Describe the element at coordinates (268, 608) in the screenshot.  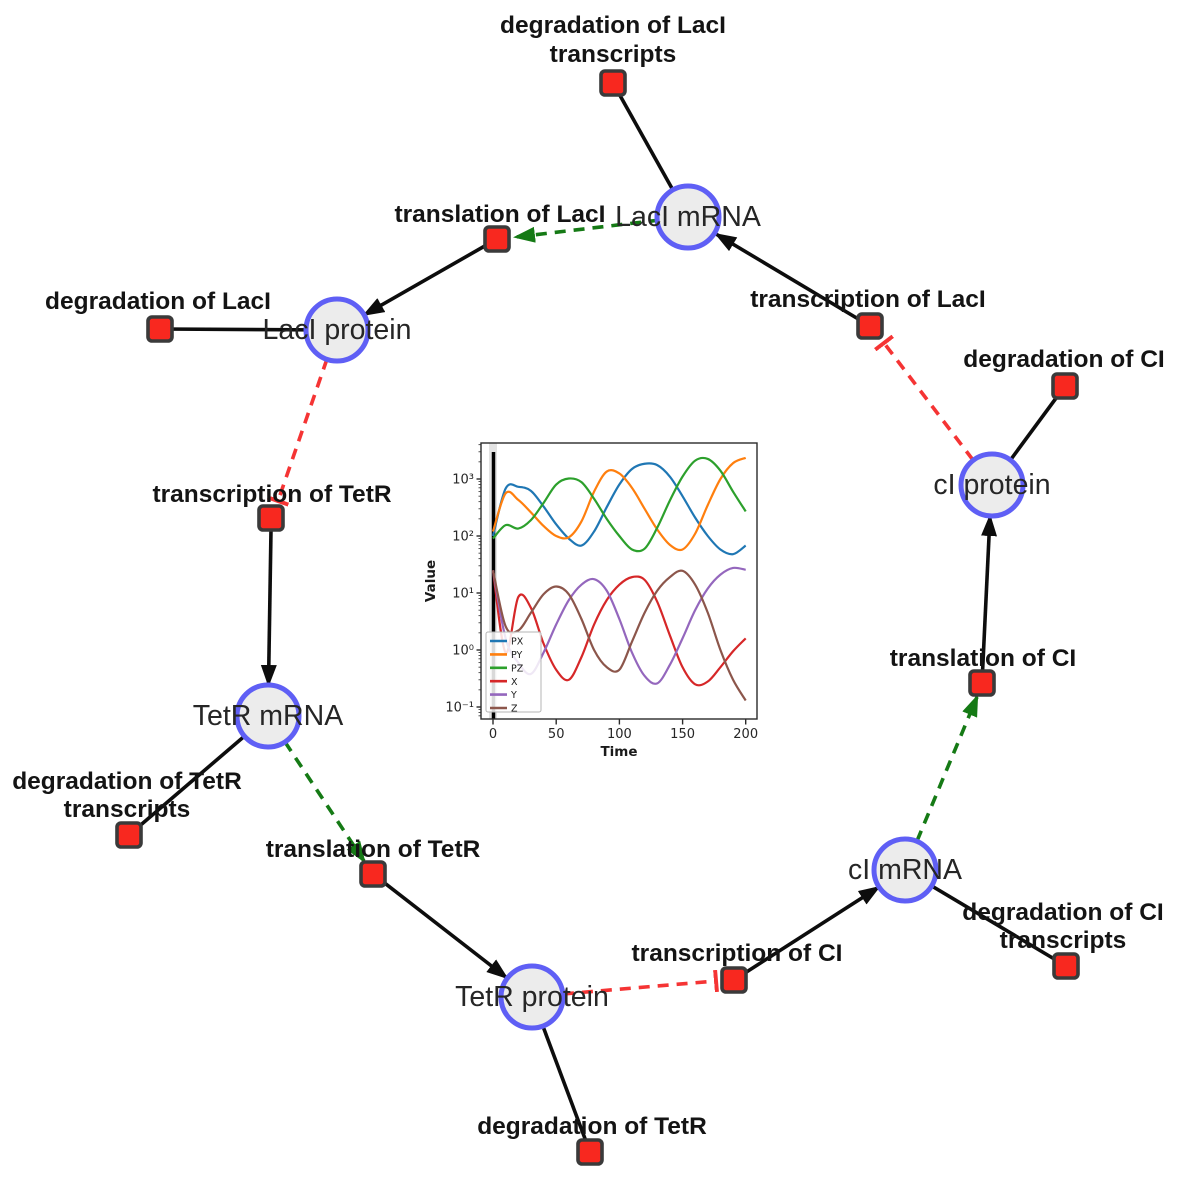
I see `edge-transcrtetr-tetrmrna-arrow` at that location.